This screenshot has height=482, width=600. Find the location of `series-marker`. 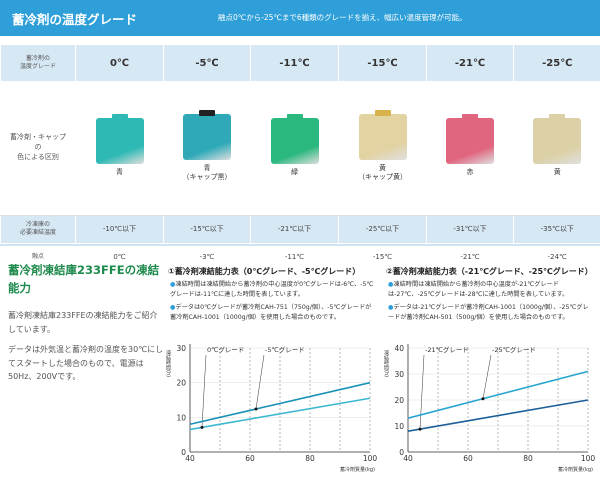

series-marker is located at coordinates (483, 399).